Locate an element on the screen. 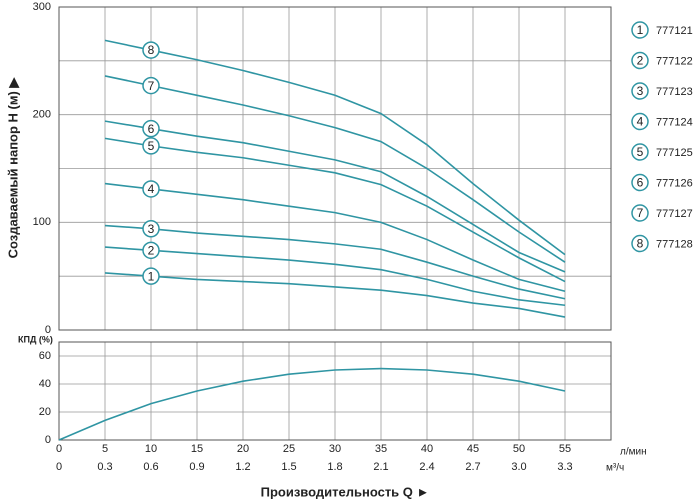 The image size is (700, 502). curve-marker-label: 6 is located at coordinates (151, 129).